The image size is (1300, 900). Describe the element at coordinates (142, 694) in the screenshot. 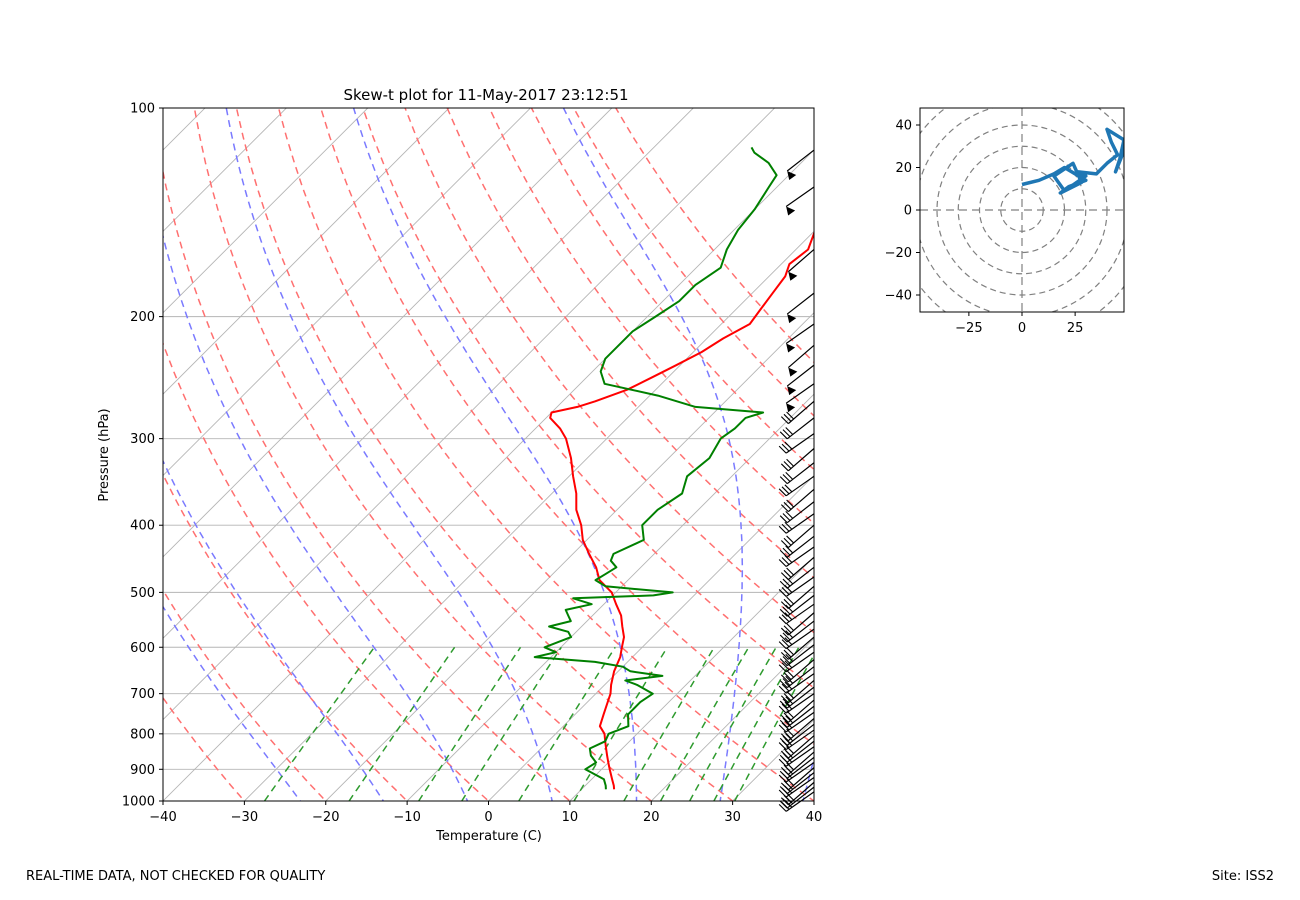

I see `y-tick-label: 700` at that location.